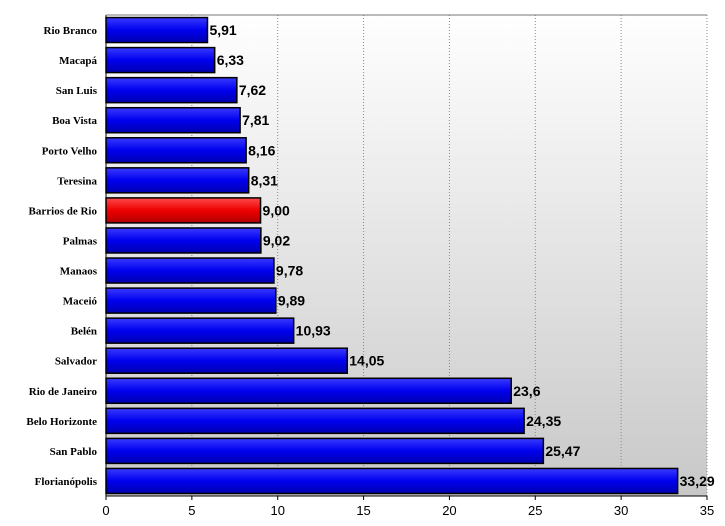  Describe the element at coordinates (66, 482) in the screenshot. I see `category-label: Florianópolis` at that location.